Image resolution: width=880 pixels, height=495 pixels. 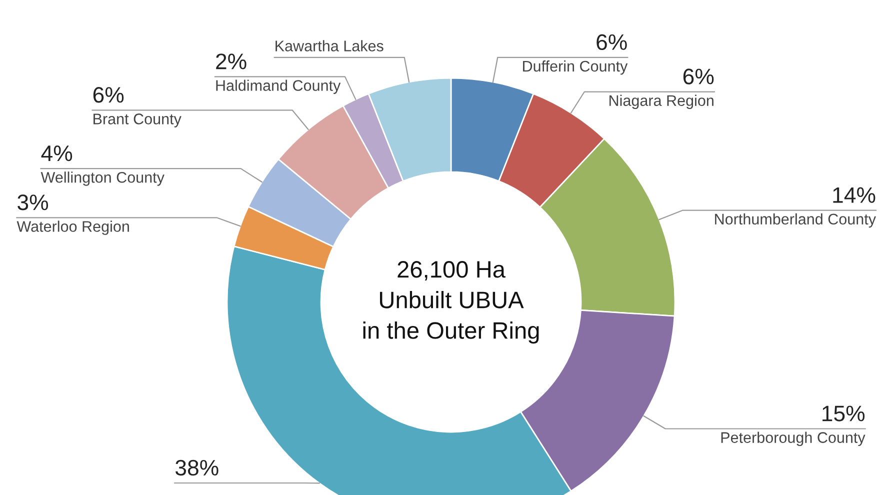 What do you see at coordinates (793, 439) in the screenshot?
I see `slice-label: Peterborough County` at bounding box center [793, 439].